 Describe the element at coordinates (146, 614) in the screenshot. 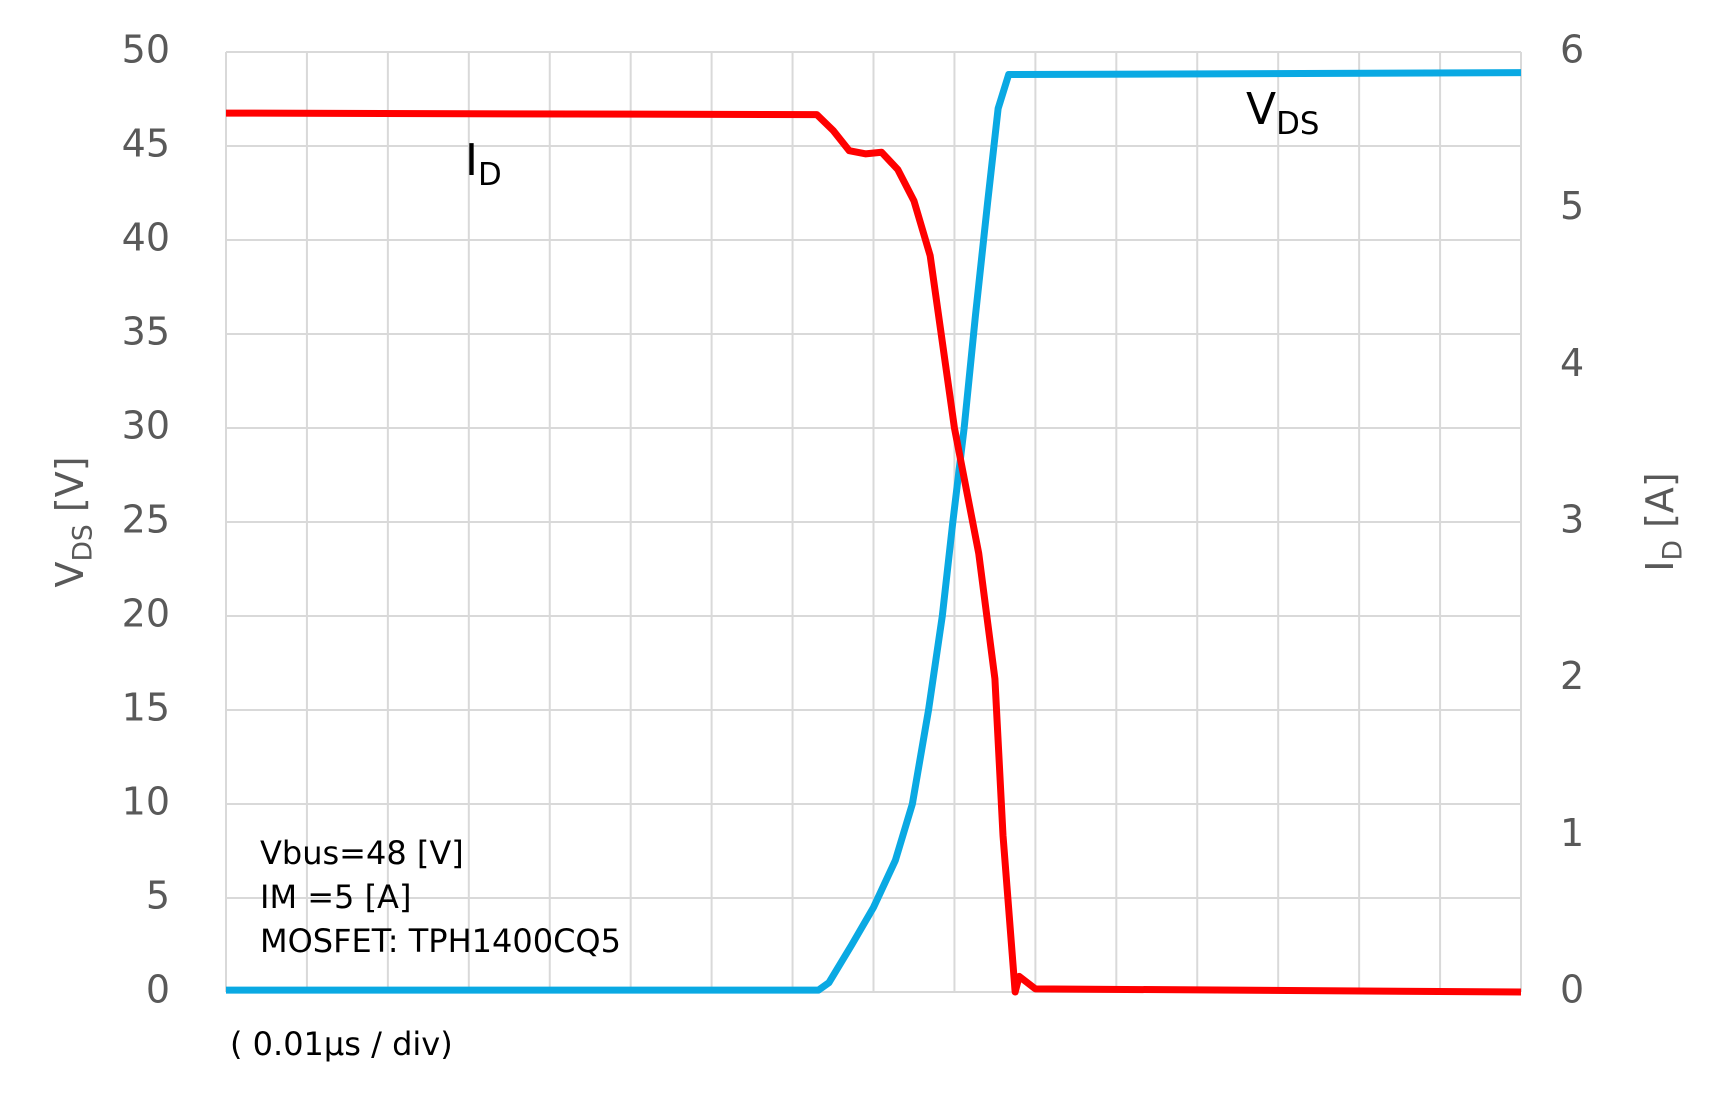

I see `y-tick-label: 20` at that location.